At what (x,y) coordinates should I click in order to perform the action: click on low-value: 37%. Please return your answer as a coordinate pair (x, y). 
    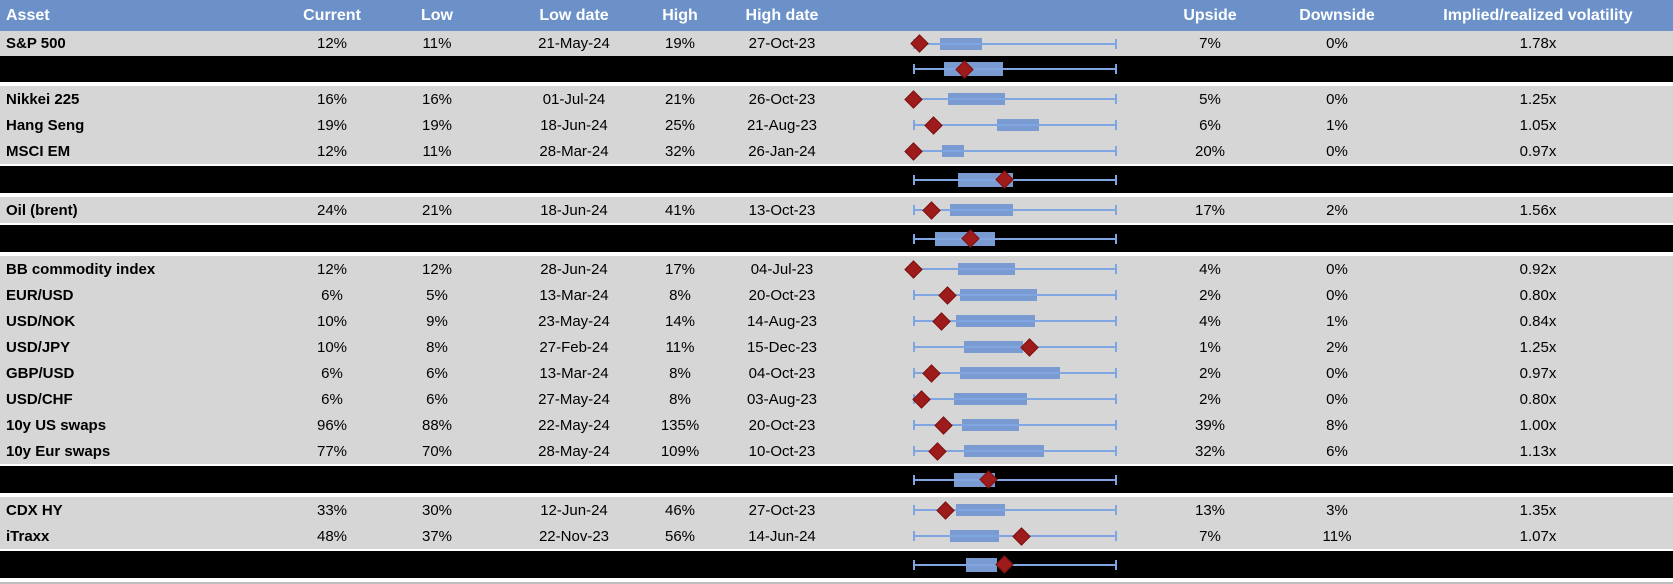
    Looking at the image, I should click on (437, 536).